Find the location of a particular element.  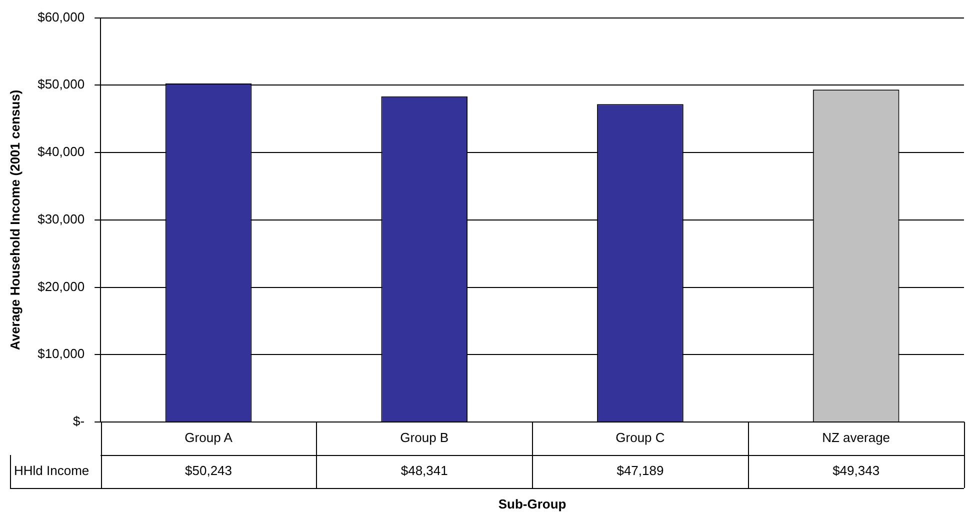

y-tick-label: $20,000 is located at coordinates (61, 286).